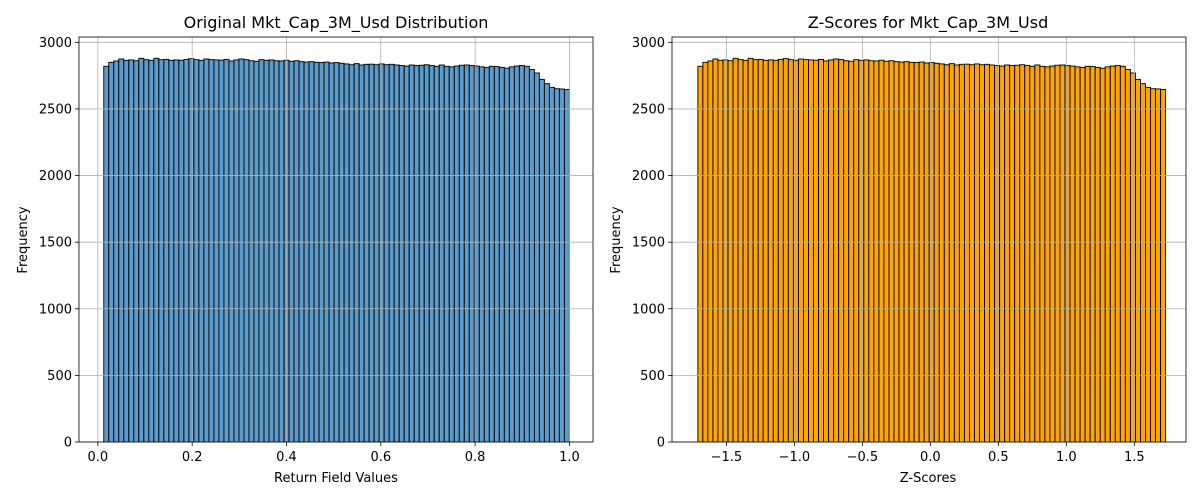 The height and width of the screenshot is (500, 1200). I want to click on chart-original-xlabel: Return Field Values, so click(336, 478).